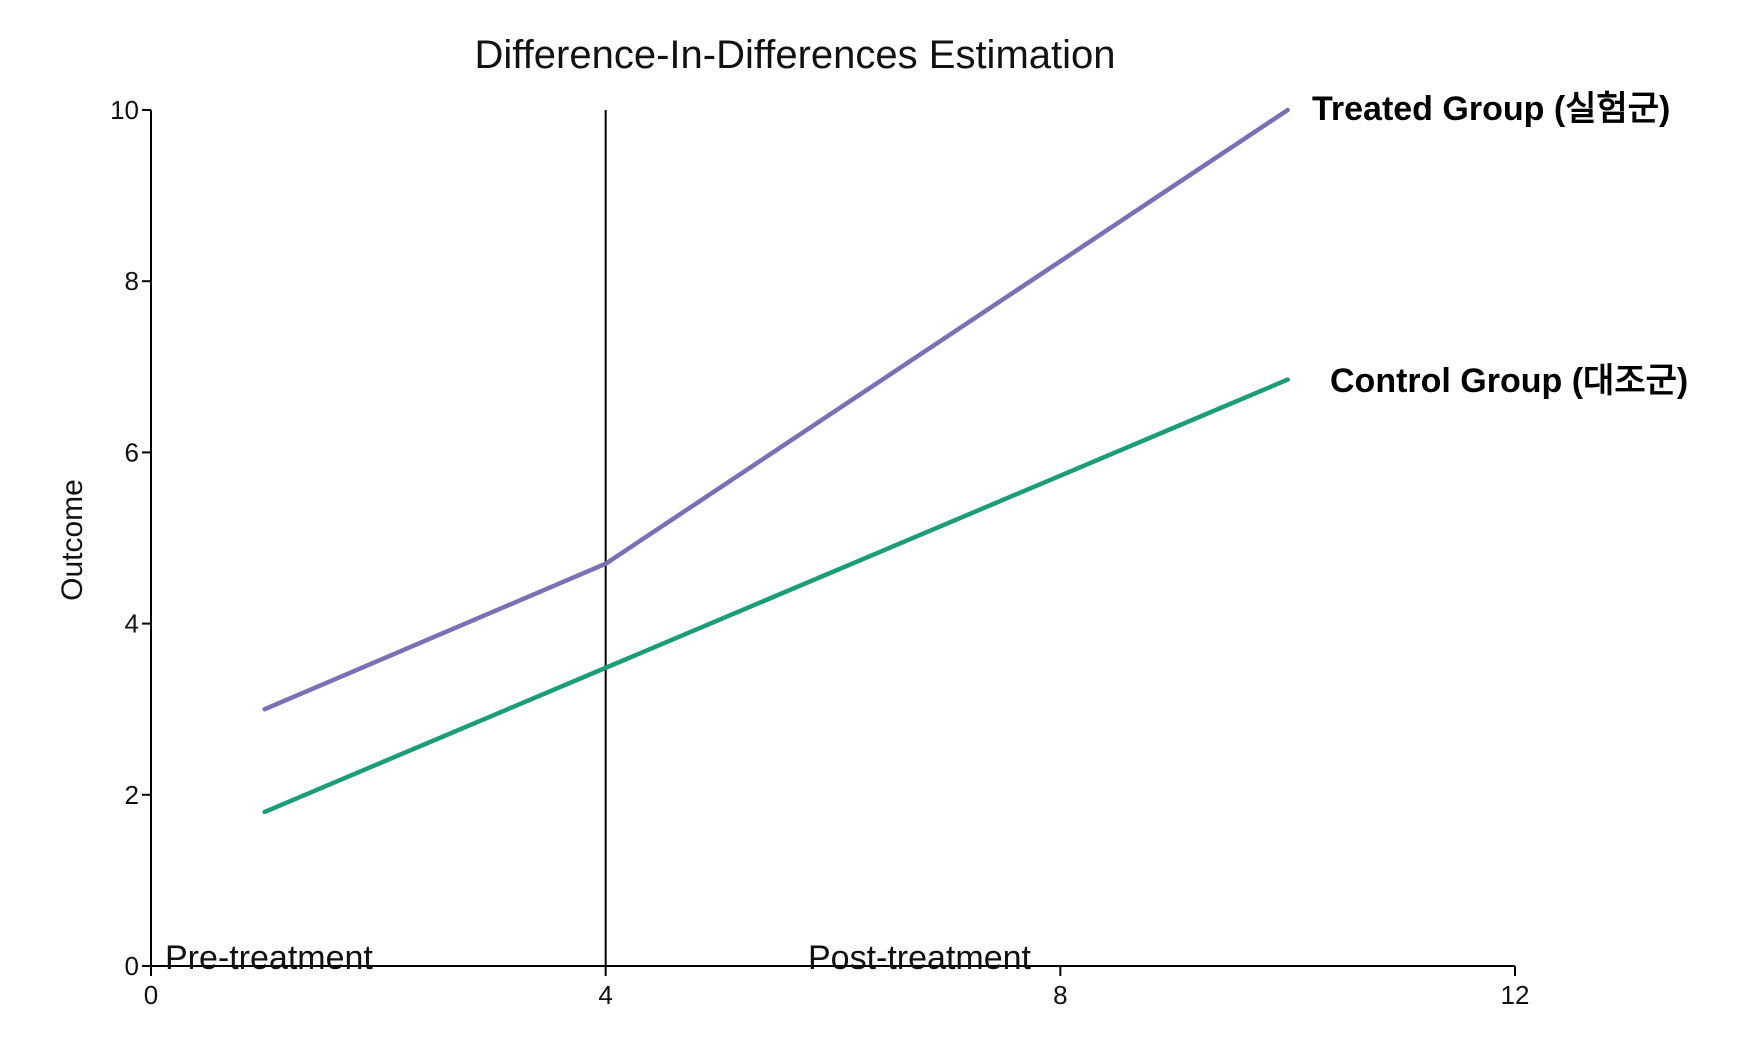  I want to click on y-tick-label: 10, so click(124, 110).